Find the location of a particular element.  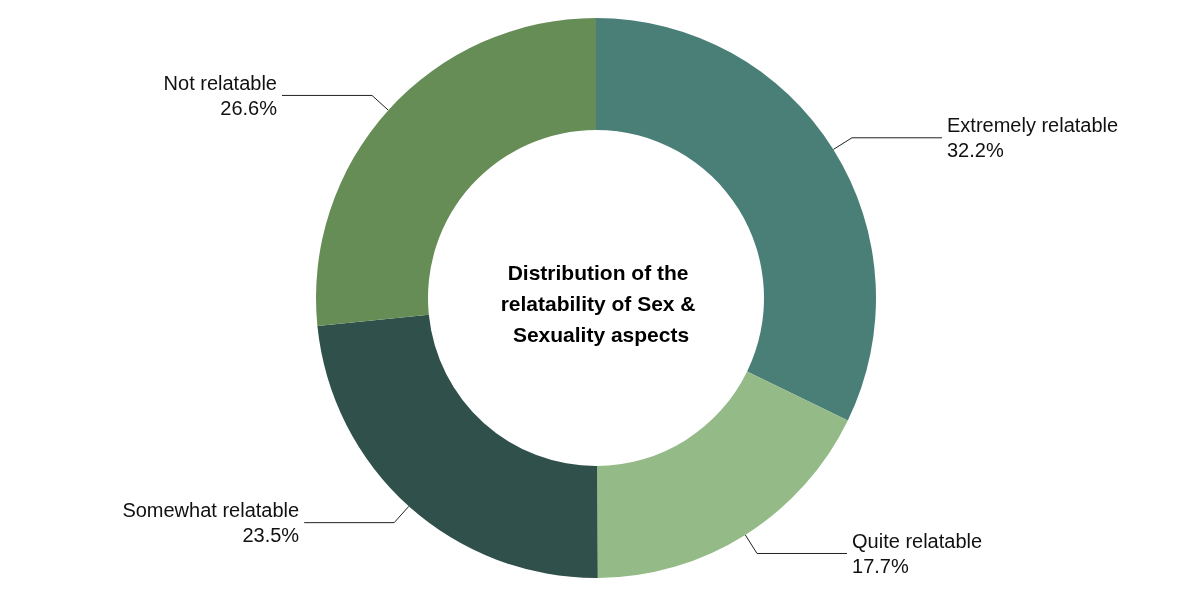

data-label: 23.5% is located at coordinates (271, 535).